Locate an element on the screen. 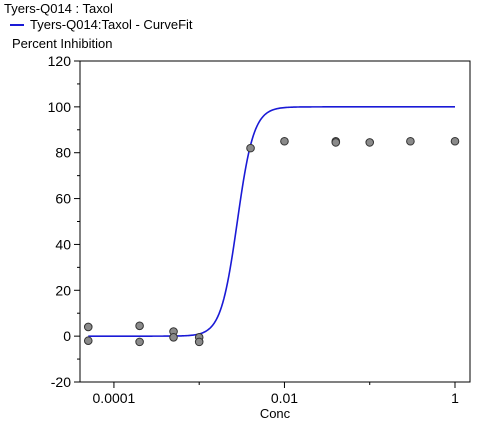 Image resolution: width=500 pixels, height=421 pixels. legend-label: Tyers-Q014:Taxol - CurveFit is located at coordinates (111, 24).